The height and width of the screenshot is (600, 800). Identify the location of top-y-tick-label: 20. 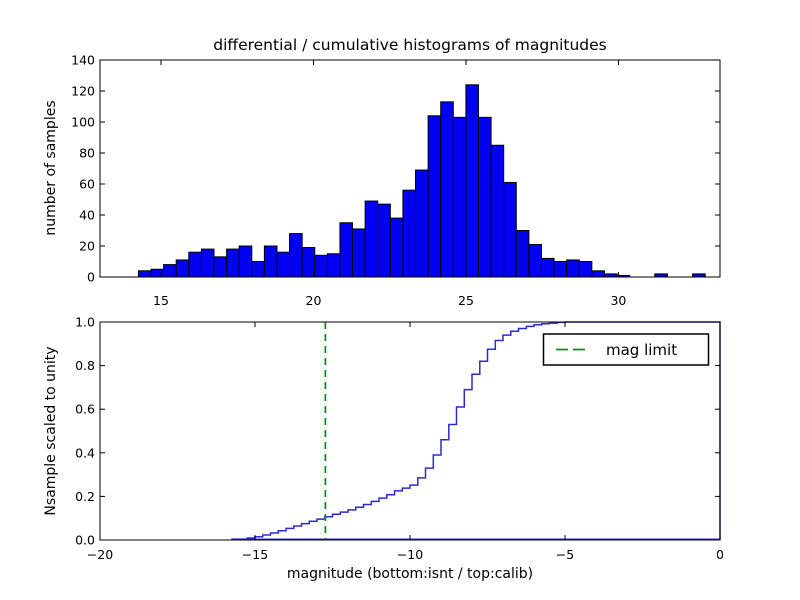
(87, 246).